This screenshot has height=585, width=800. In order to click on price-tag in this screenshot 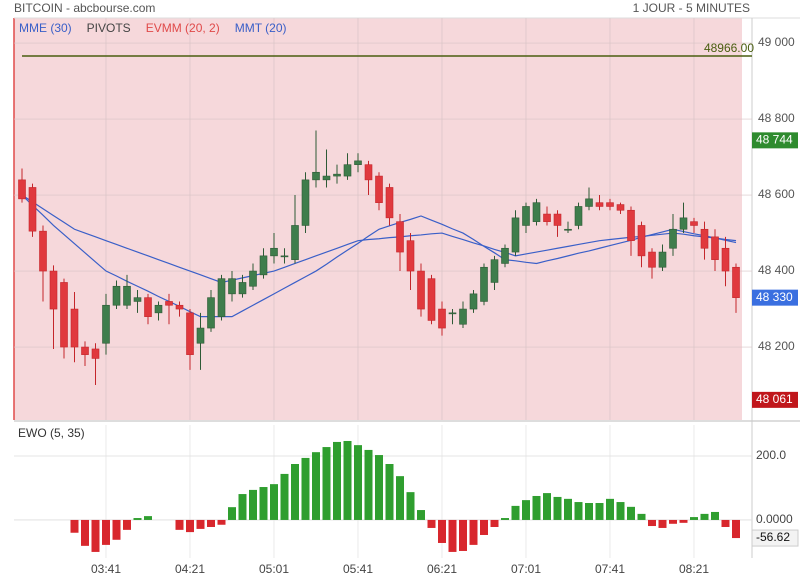, I will do `click(775, 297)`.